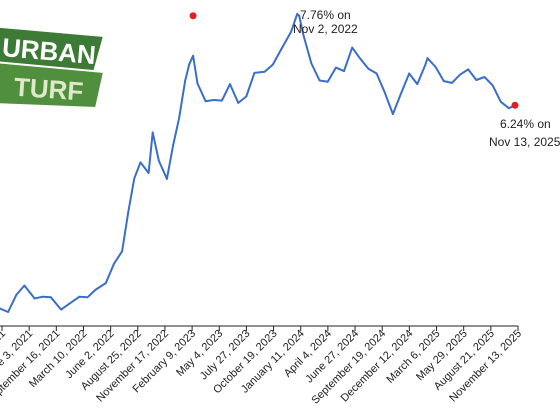 This screenshot has width=560, height=420. Describe the element at coordinates (260, 328) in the screenshot. I see `x-ticks` at that location.